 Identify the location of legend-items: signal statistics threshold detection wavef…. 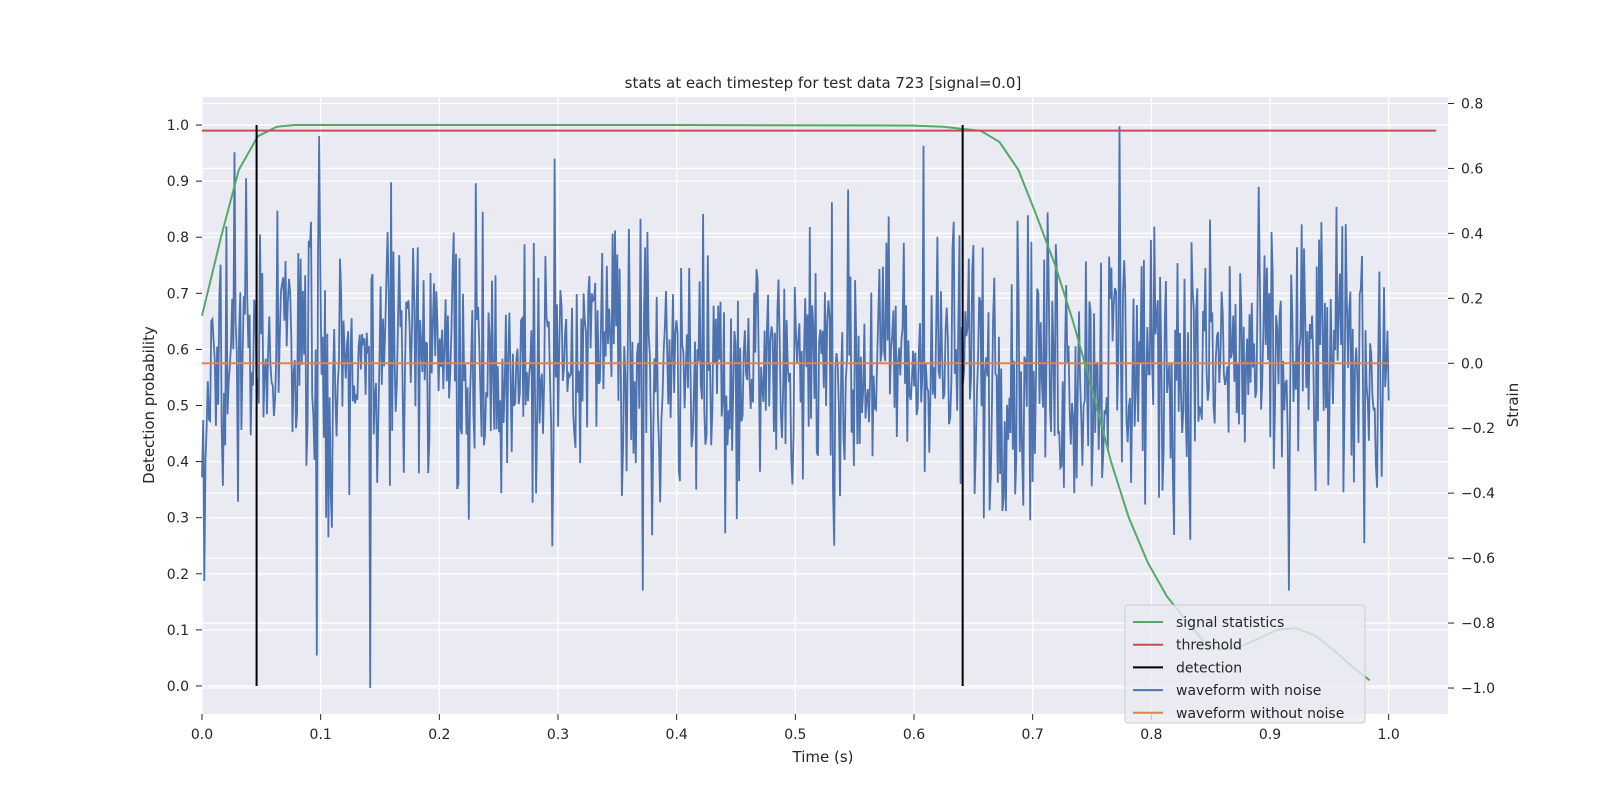
(1238, 668).